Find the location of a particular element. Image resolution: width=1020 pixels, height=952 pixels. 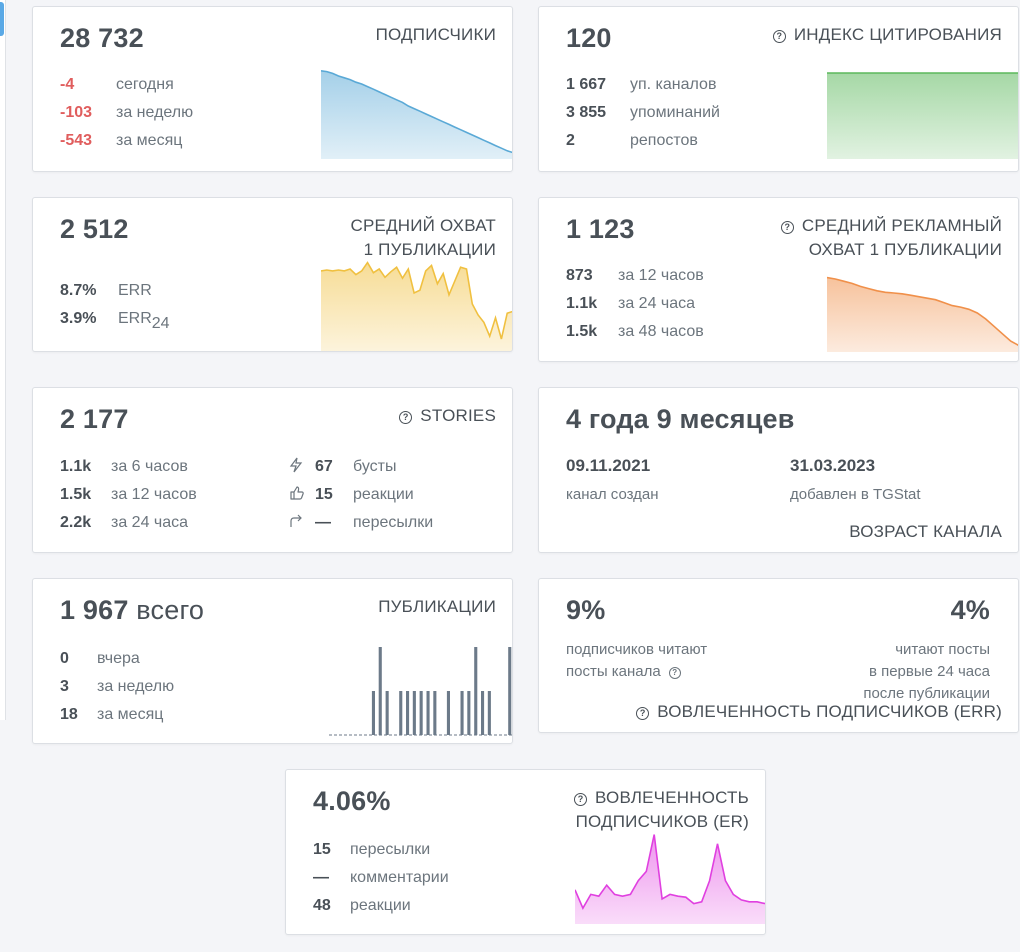

created-label: канал создан is located at coordinates (612, 494).